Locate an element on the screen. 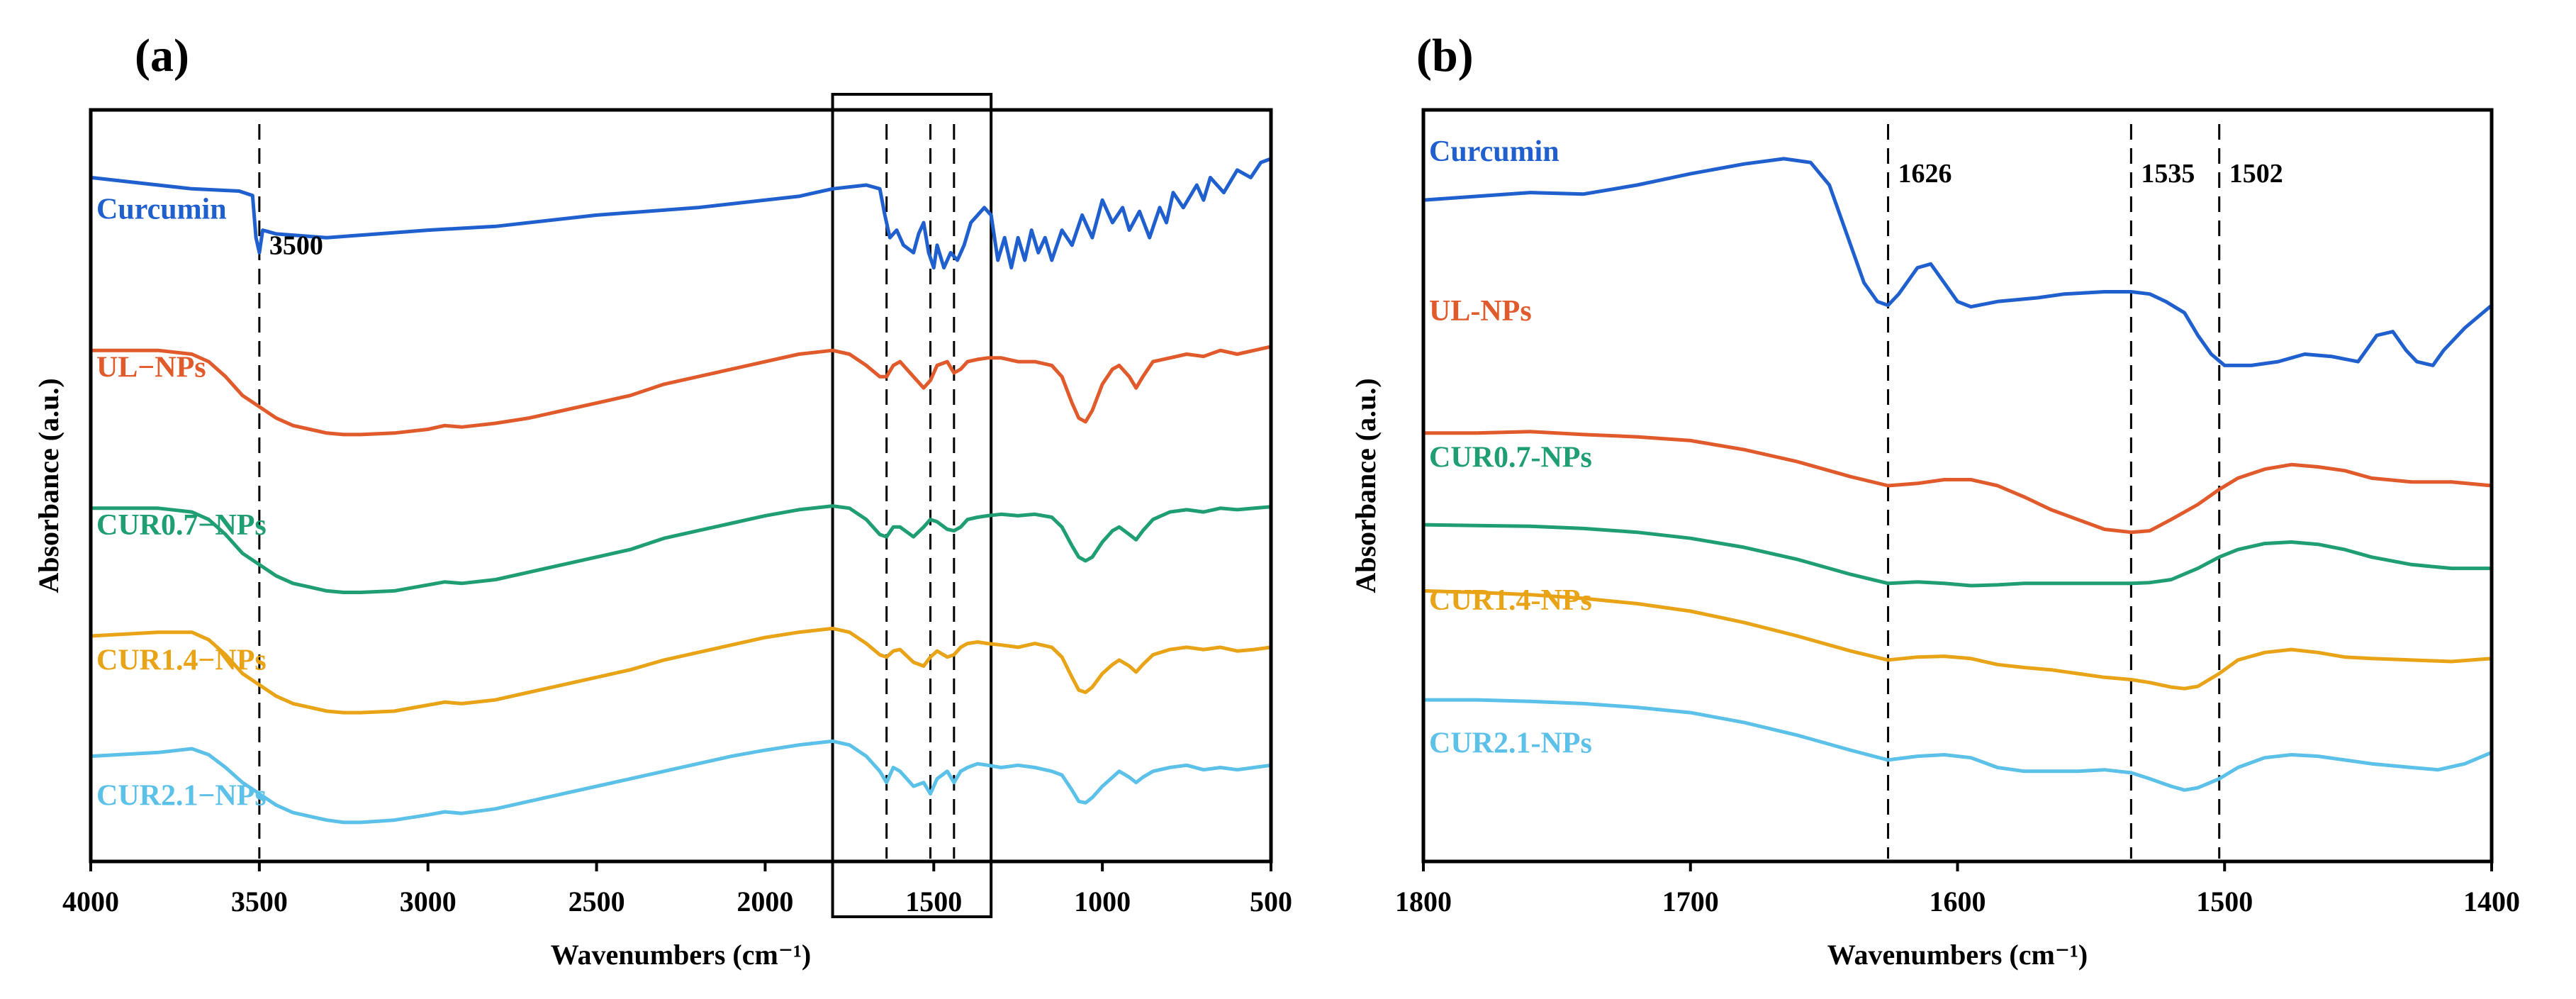 The height and width of the screenshot is (999, 2576). highlight-box is located at coordinates (912, 506).